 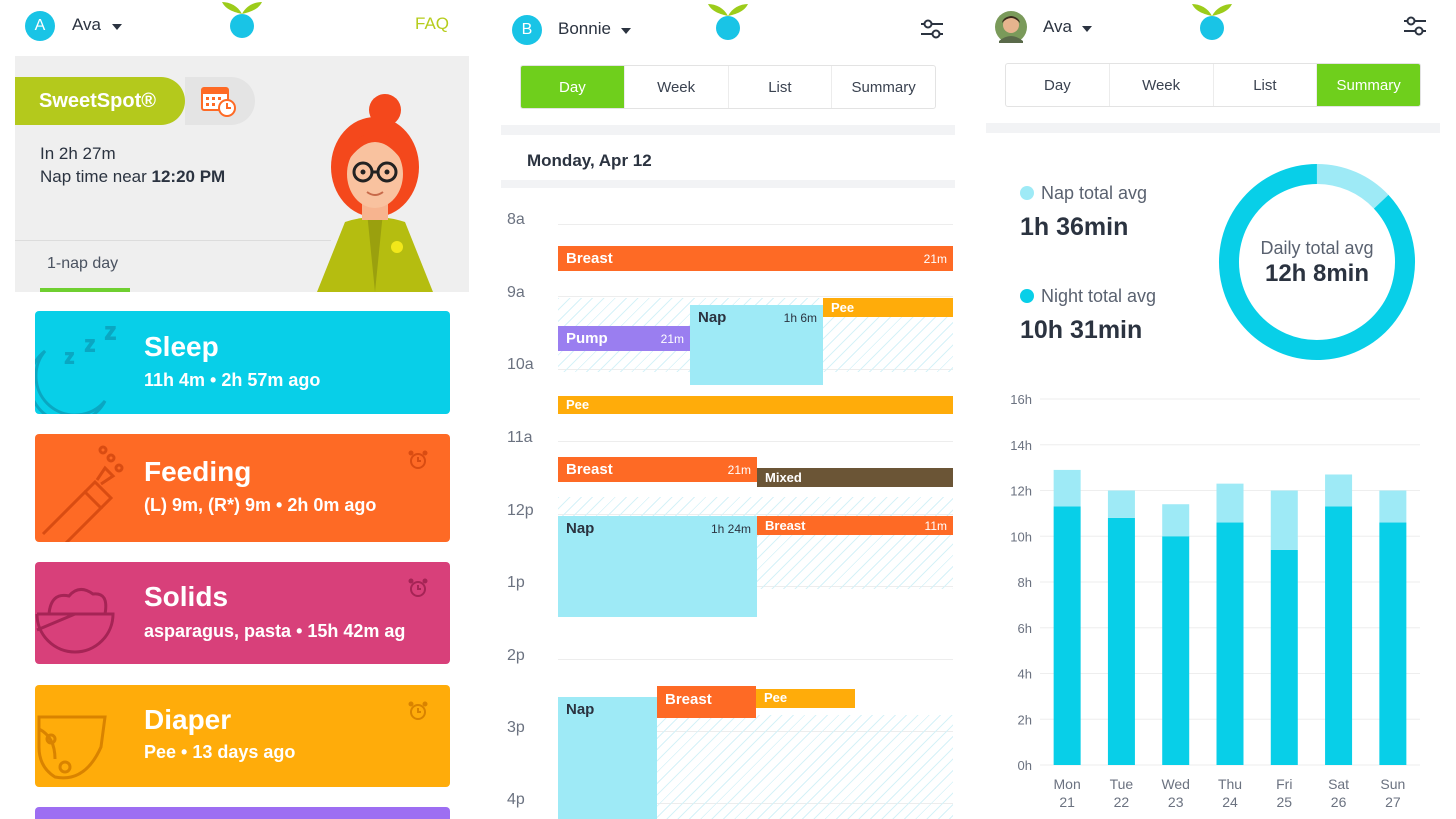 I want to click on nap-legend-dot, so click(x=1027, y=193).